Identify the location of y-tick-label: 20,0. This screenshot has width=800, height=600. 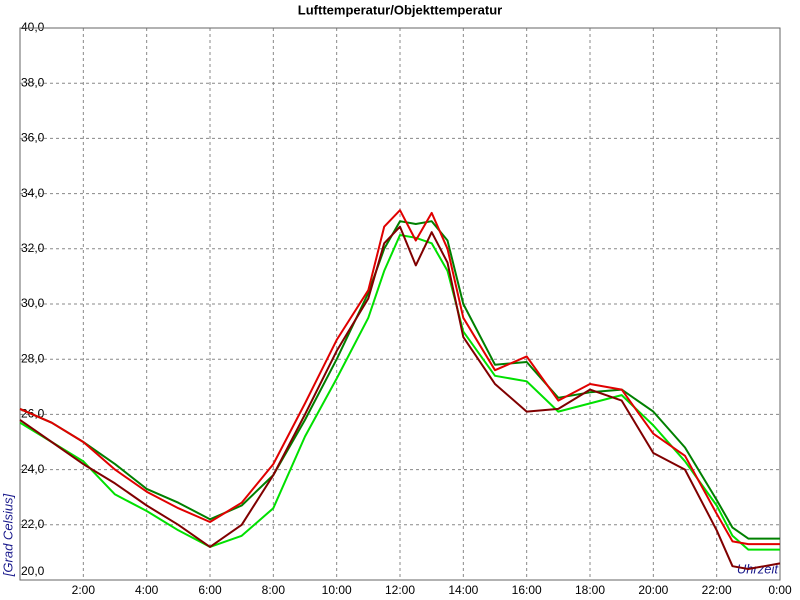
(33, 571).